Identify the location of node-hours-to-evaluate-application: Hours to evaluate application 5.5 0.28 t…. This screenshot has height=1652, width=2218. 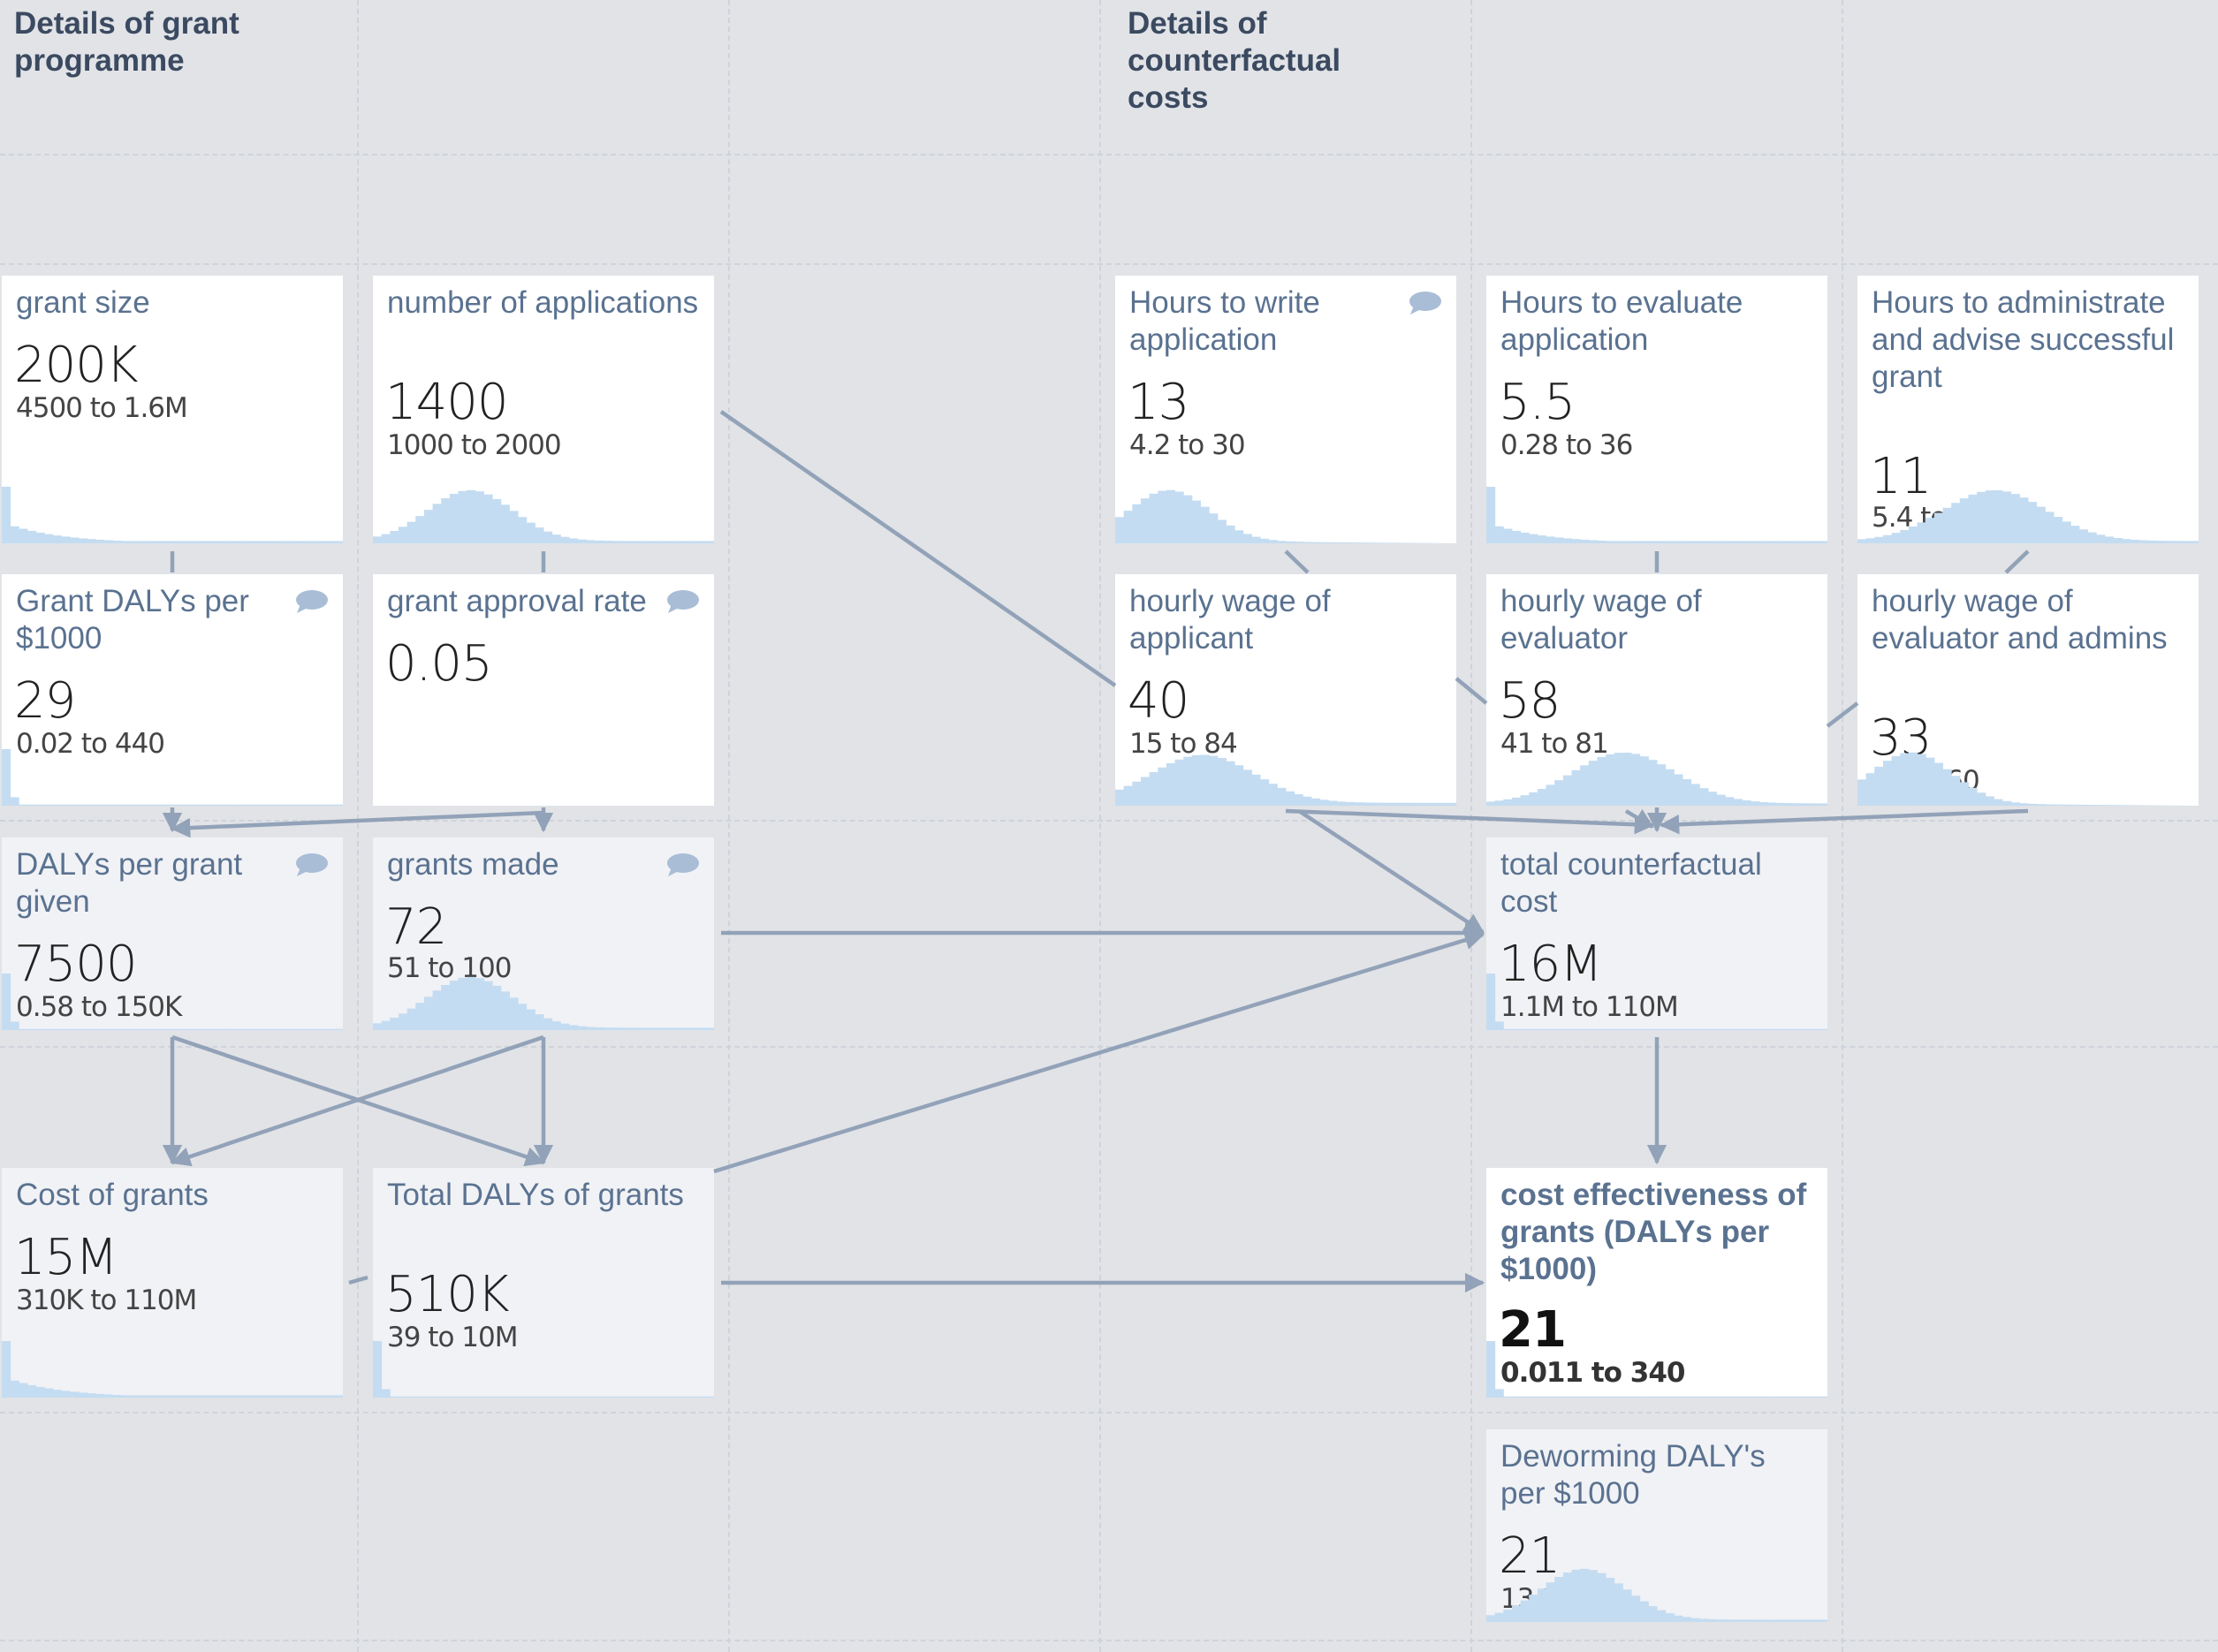
(1656, 409).